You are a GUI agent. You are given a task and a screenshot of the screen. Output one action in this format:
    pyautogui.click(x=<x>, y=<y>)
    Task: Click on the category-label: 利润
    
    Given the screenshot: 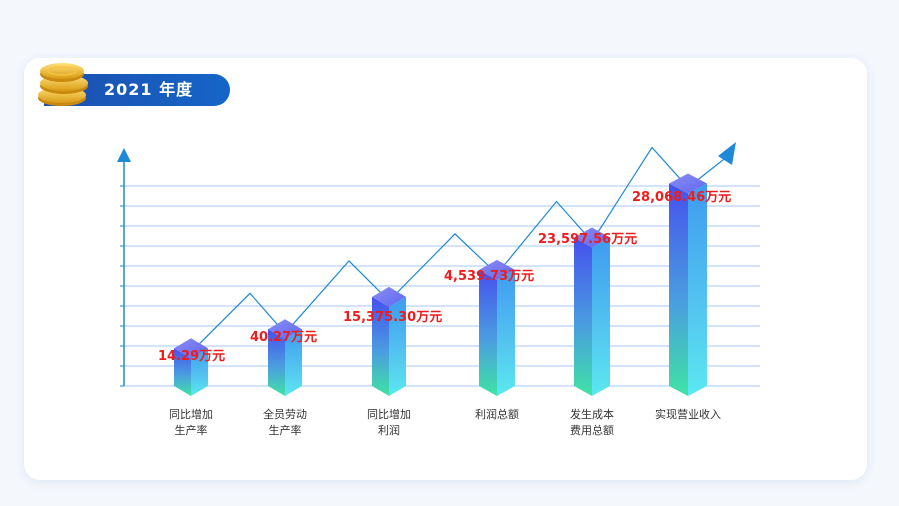 What is the action you would take?
    pyautogui.click(x=389, y=430)
    